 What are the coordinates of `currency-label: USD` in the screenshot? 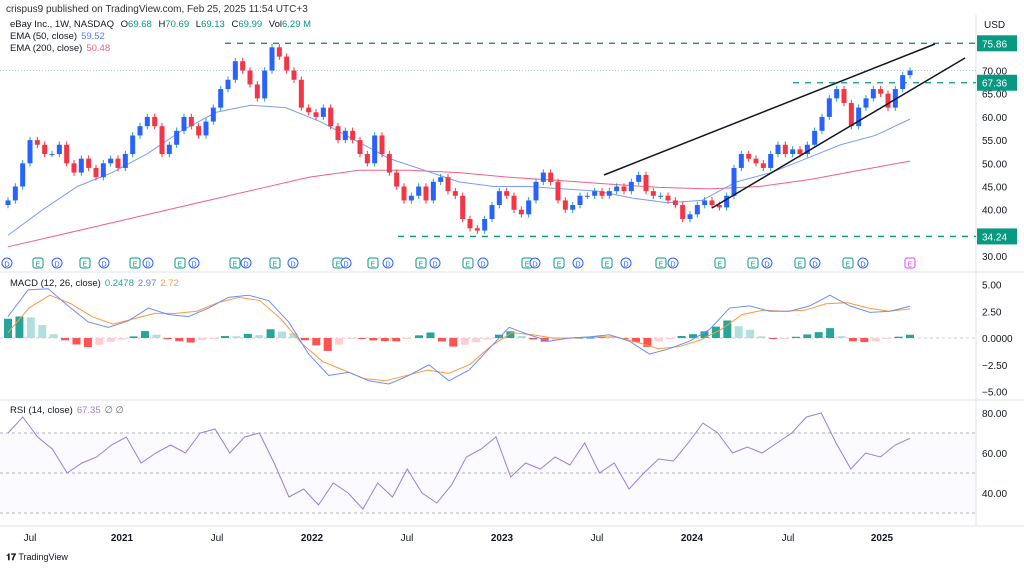 It's located at (994, 25).